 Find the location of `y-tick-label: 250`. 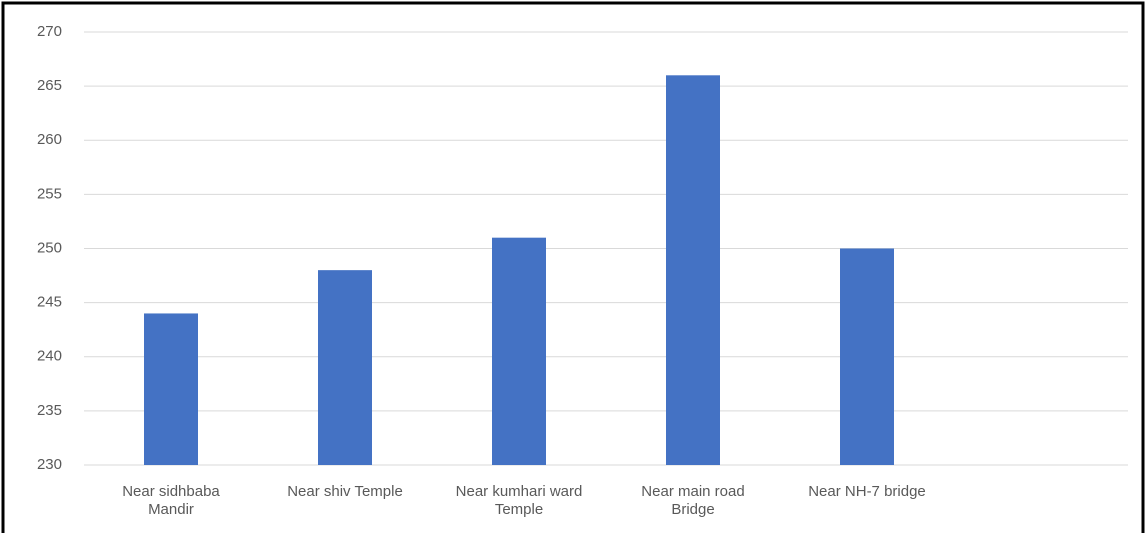

y-tick-label: 250 is located at coordinates (49, 247).